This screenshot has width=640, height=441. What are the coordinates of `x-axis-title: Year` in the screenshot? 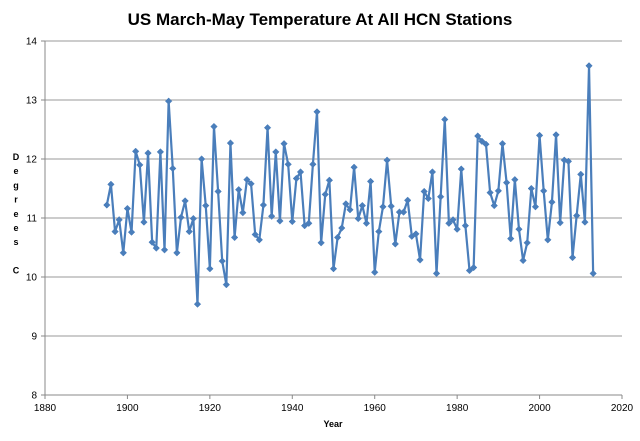 It's located at (333, 424).